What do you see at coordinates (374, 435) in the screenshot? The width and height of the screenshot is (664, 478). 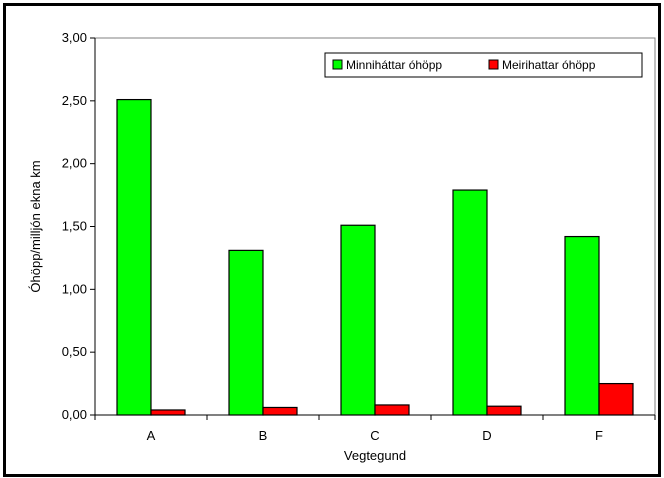 I see `x-tick-label: C` at bounding box center [374, 435].